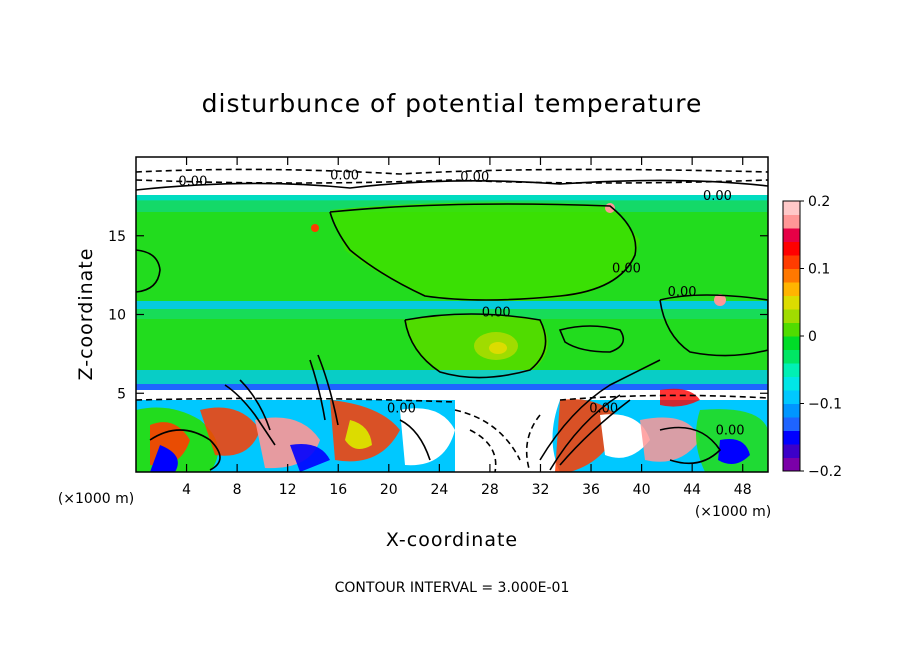 The height and width of the screenshot is (654, 904). I want to click on contour-mid-right, so click(591, 339).